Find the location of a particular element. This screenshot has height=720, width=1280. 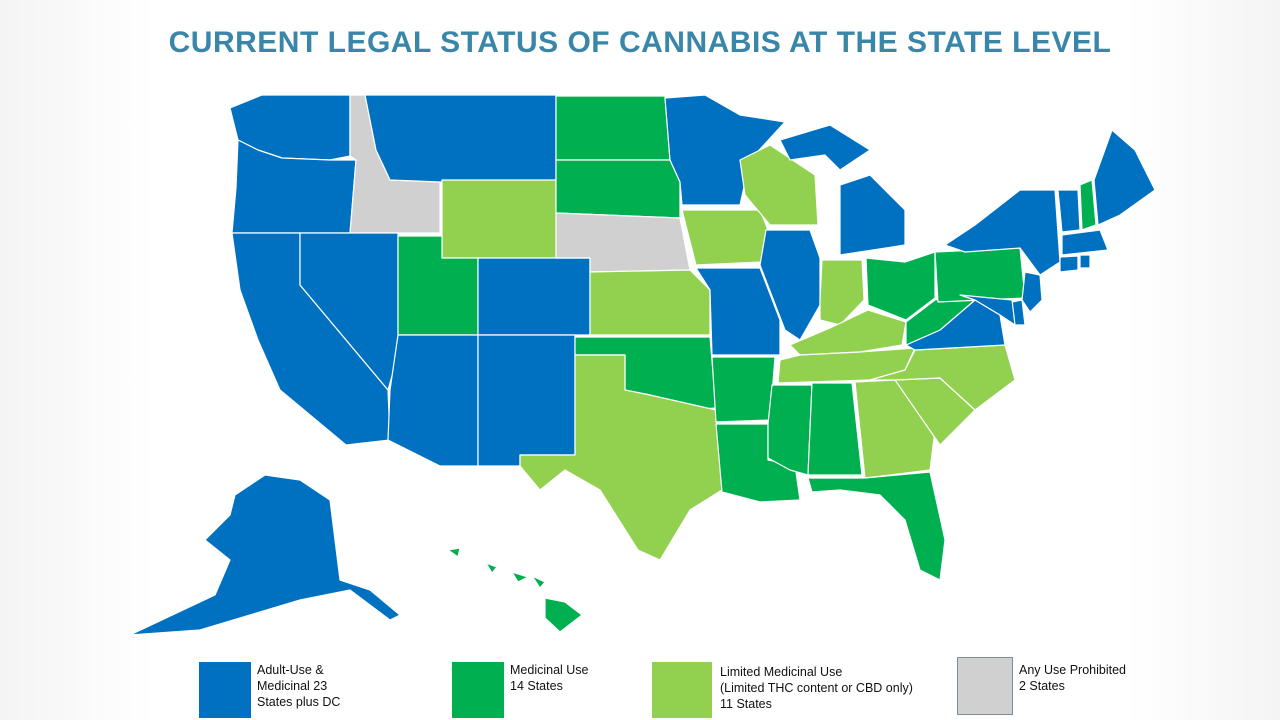

state-IA is located at coordinates (727, 237).